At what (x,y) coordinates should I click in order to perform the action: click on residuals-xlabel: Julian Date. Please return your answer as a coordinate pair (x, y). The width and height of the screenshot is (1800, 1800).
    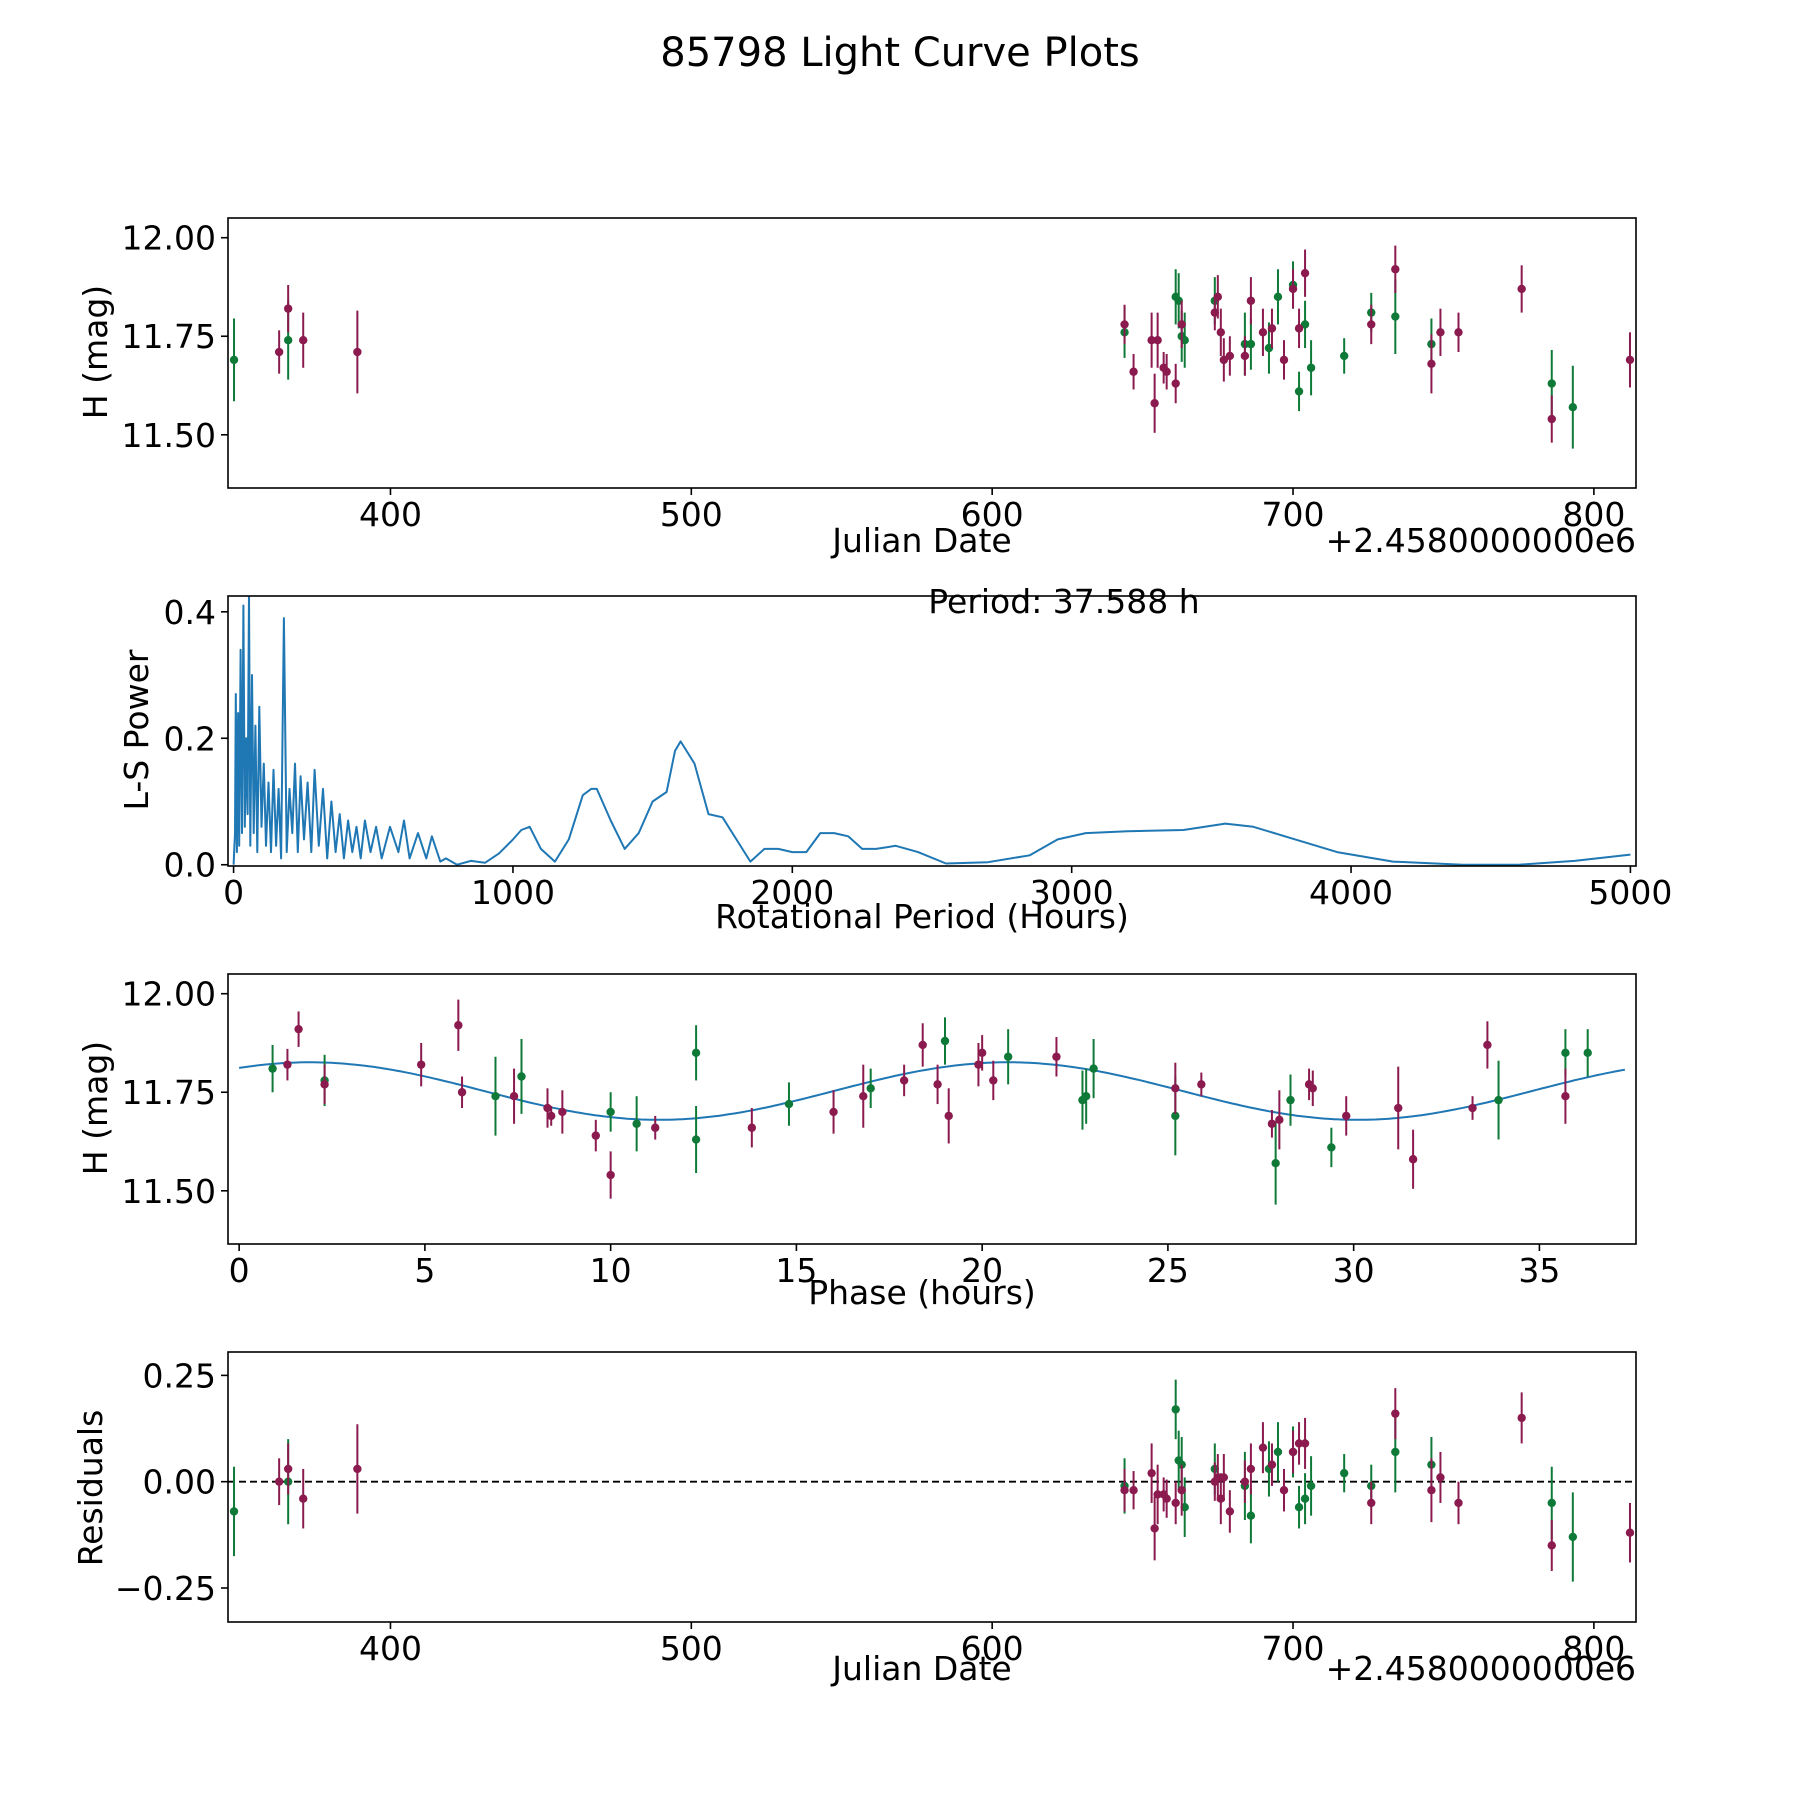
    Looking at the image, I should click on (921, 1668).